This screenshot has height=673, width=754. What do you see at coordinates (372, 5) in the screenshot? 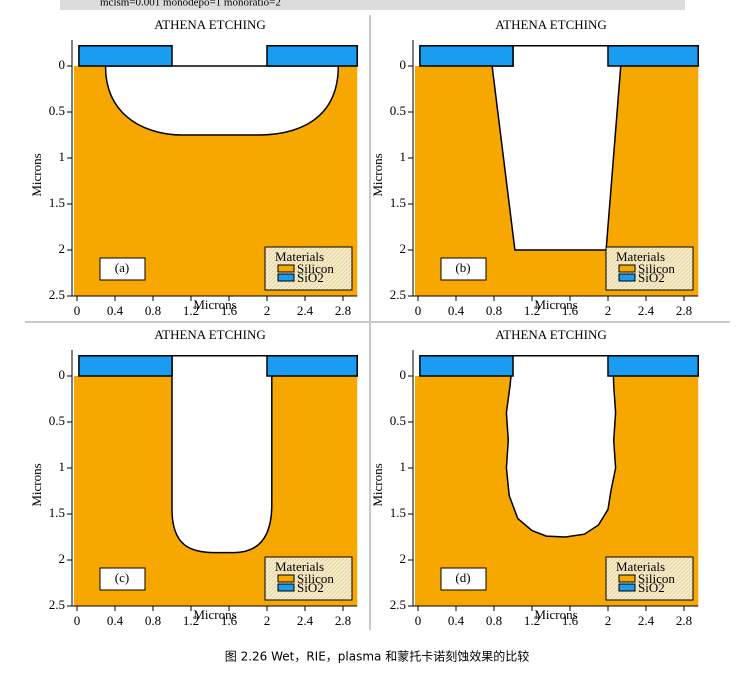
I see `header-bar` at bounding box center [372, 5].